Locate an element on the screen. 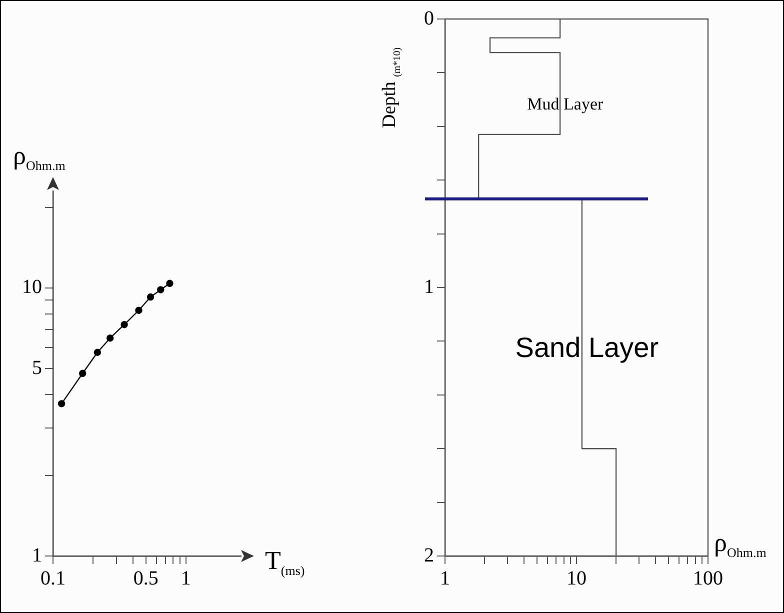  y-tick-label: 10 is located at coordinates (32, 287).